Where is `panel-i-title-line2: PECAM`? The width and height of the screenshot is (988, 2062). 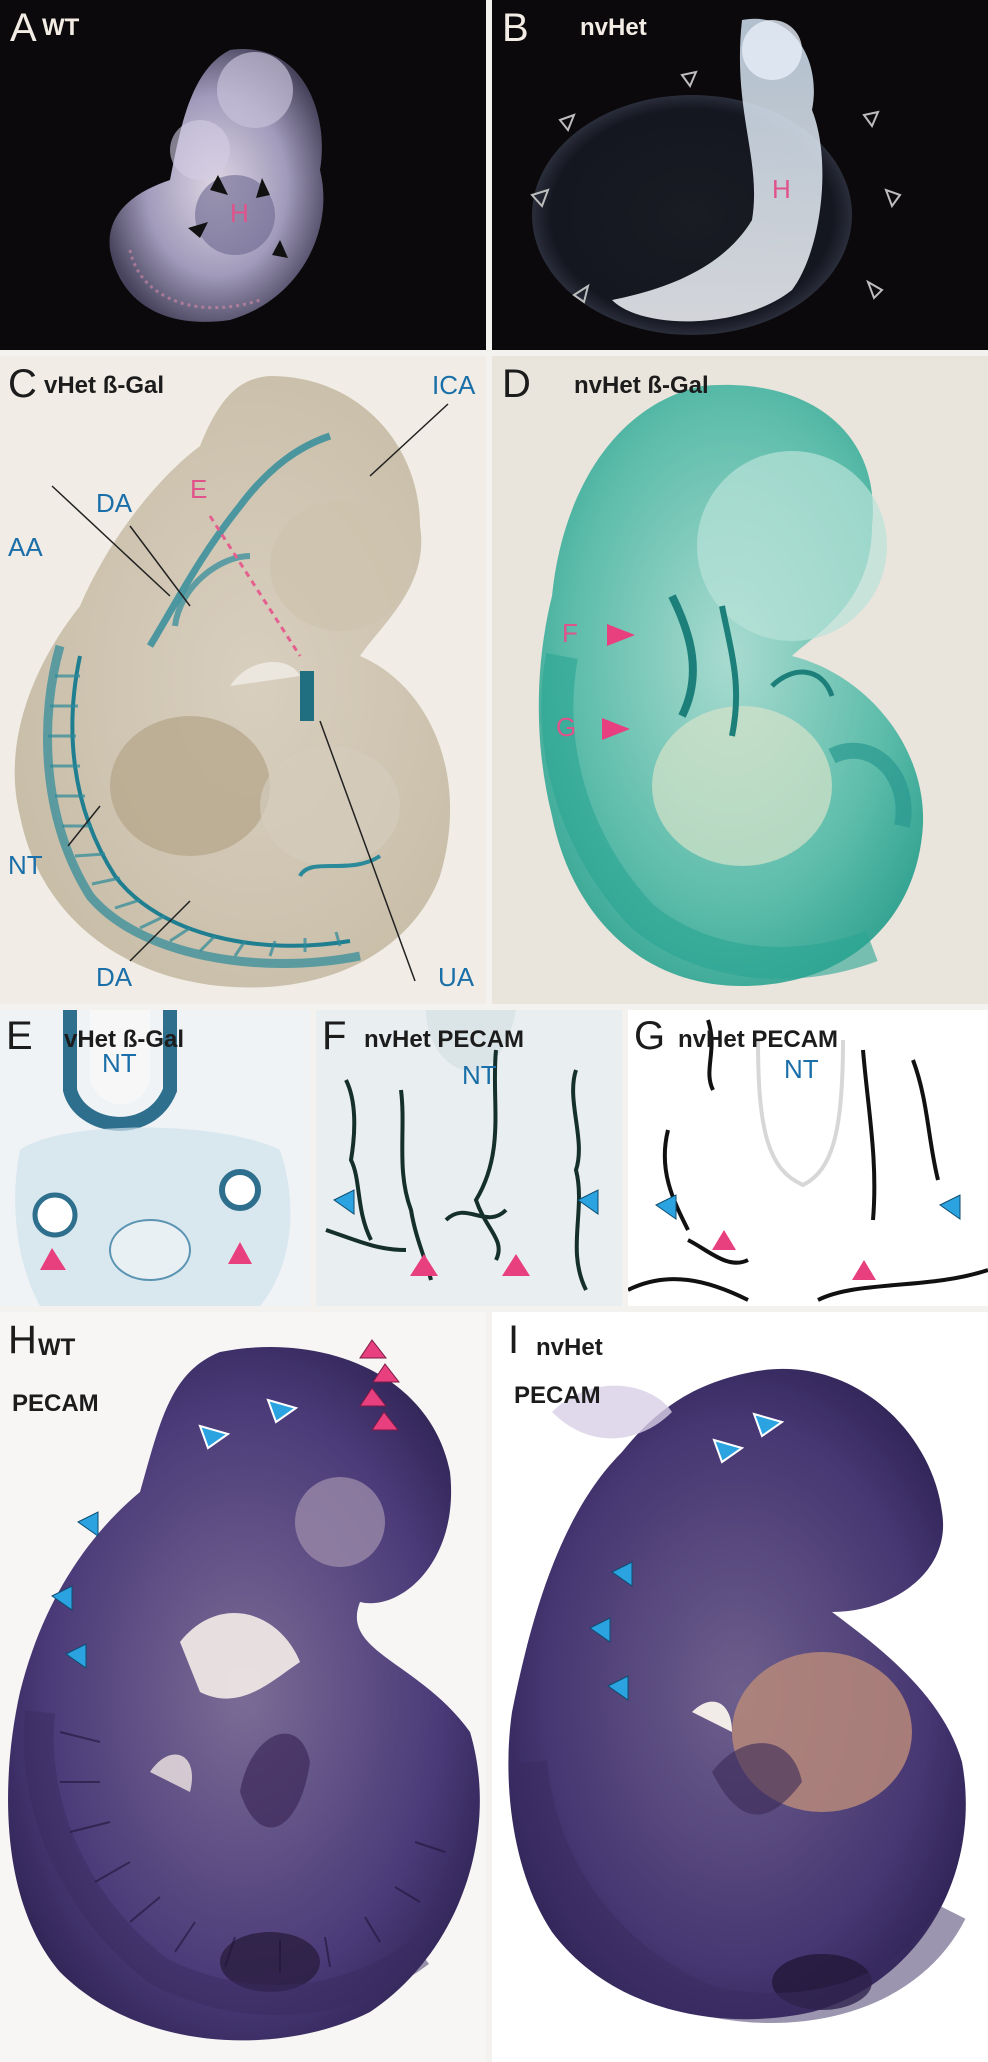
panel-i-title-line2: PECAM is located at coordinates (557, 1395).